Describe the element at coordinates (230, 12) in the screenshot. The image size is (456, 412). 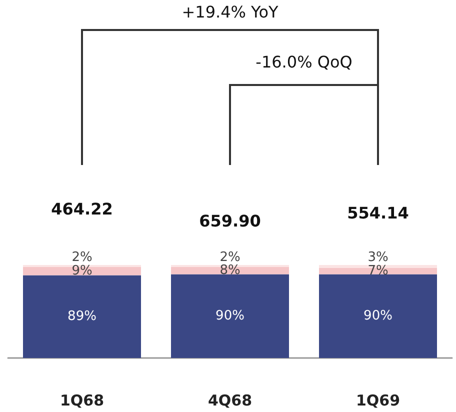
I see `text: +19.4% YoY` at that location.